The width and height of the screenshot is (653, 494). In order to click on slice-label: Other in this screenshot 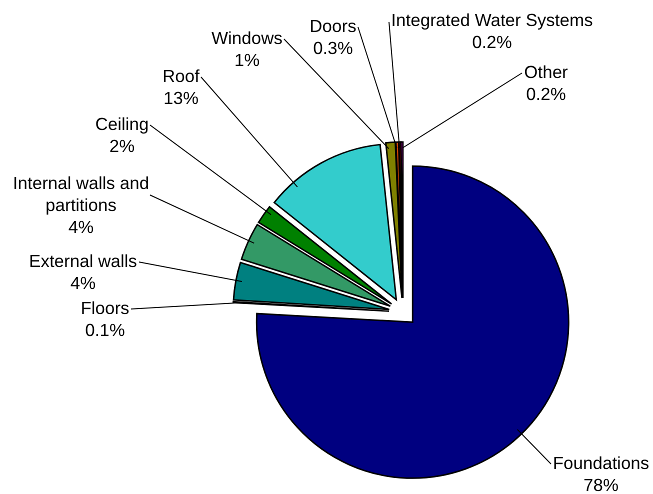, I will do `click(546, 72)`.